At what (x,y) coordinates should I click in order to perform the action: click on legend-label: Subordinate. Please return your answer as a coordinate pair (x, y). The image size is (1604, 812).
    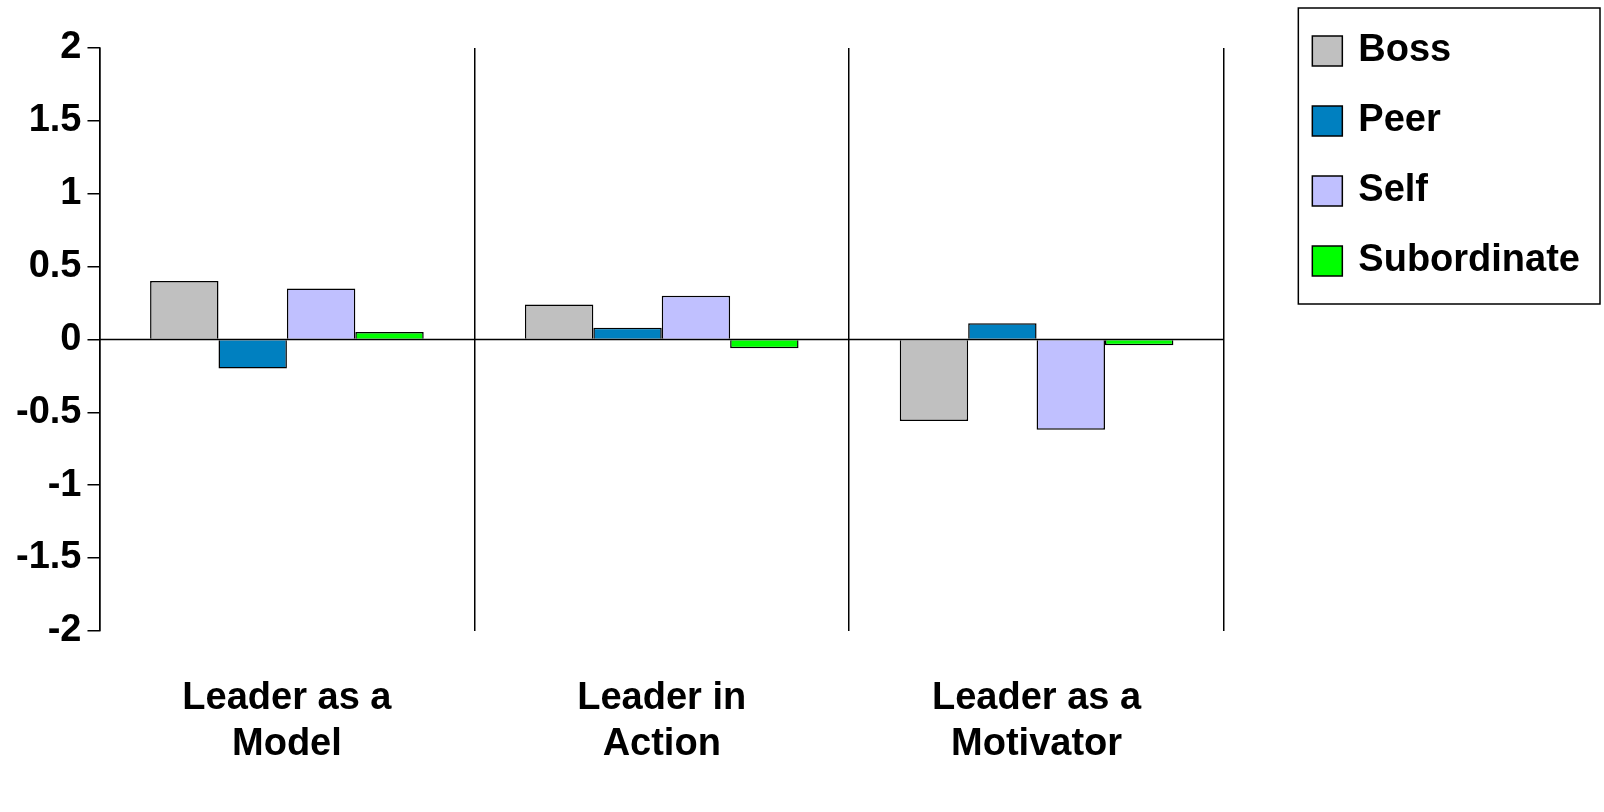
    Looking at the image, I should click on (1469, 258).